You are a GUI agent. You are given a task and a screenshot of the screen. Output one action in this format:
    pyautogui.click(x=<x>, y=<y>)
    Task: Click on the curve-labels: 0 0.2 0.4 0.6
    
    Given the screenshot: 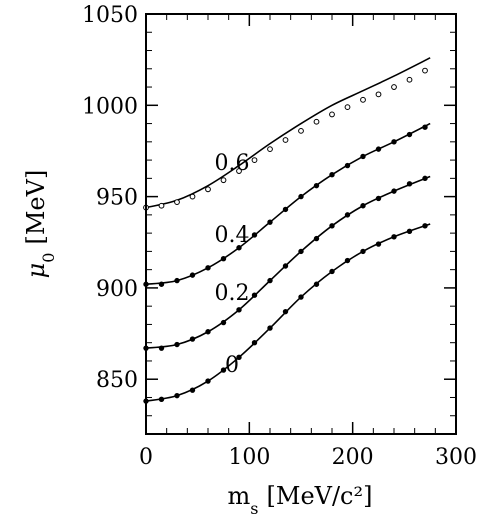 What is the action you would take?
    pyautogui.click(x=232, y=264)
    